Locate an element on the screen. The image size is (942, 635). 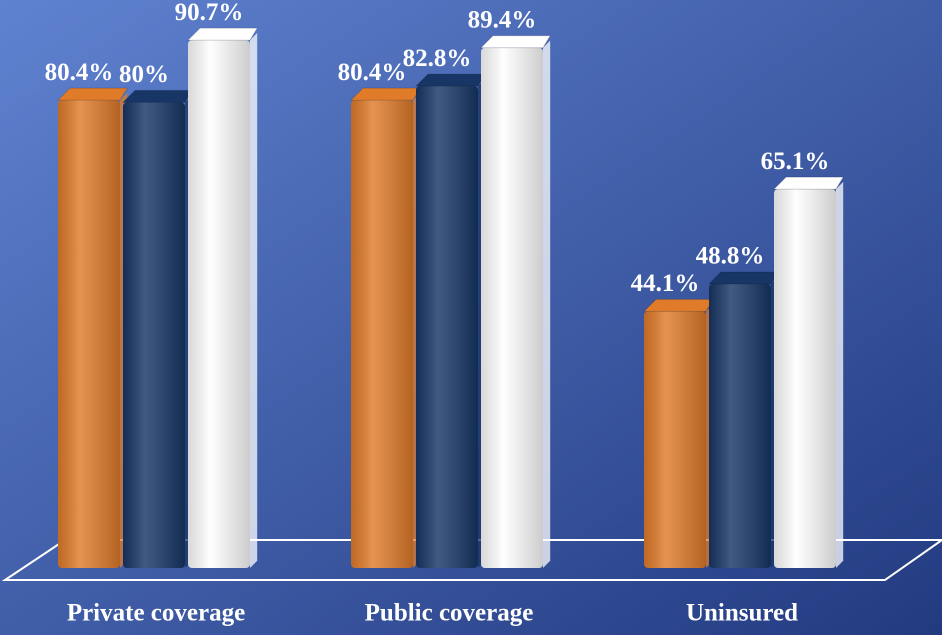
x-tick-label: Uninsured is located at coordinates (742, 613).